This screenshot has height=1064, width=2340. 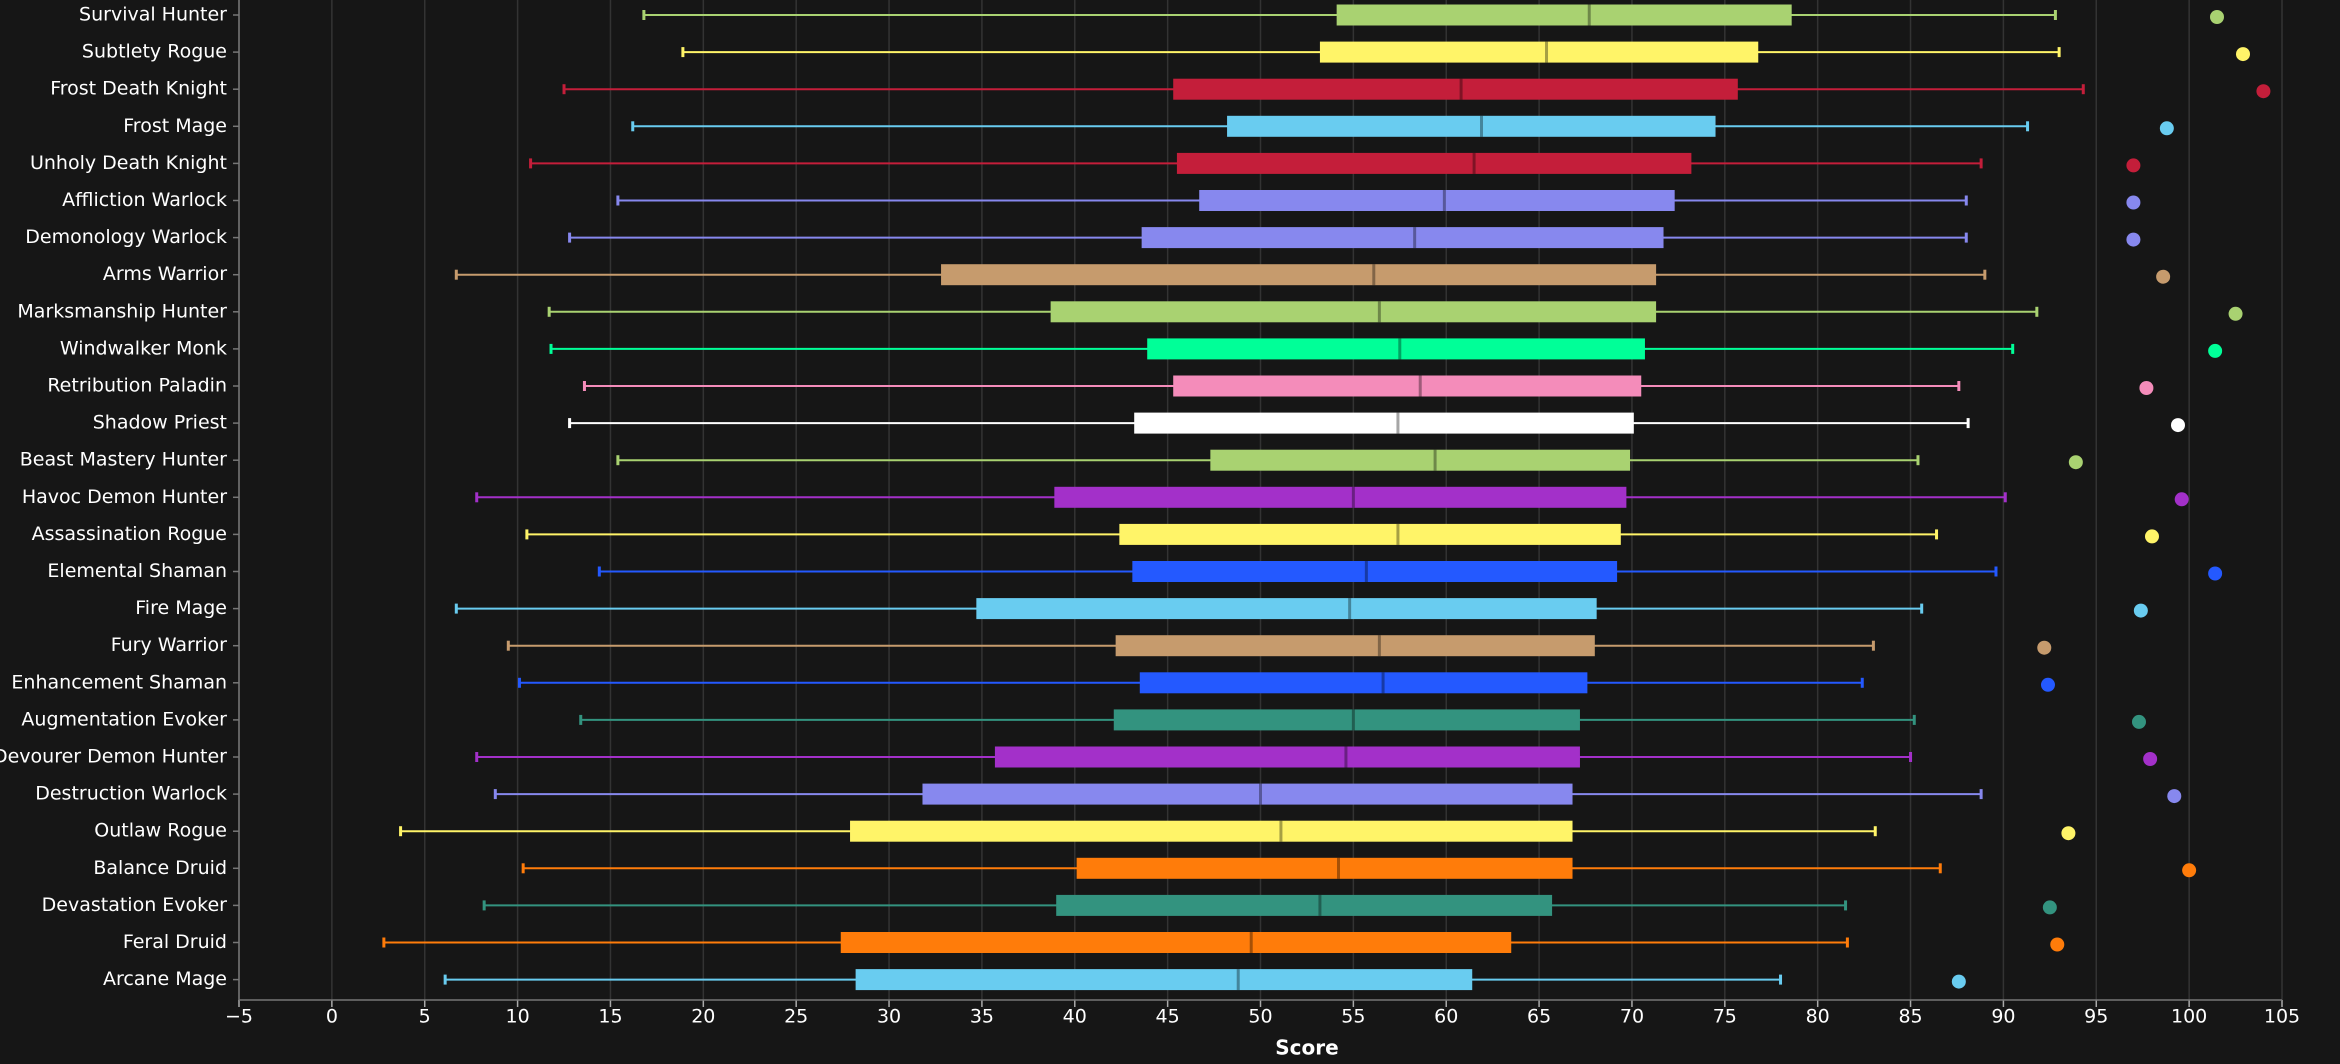 I want to click on y-tick-label: Outlaw Rogue, so click(x=160, y=831).